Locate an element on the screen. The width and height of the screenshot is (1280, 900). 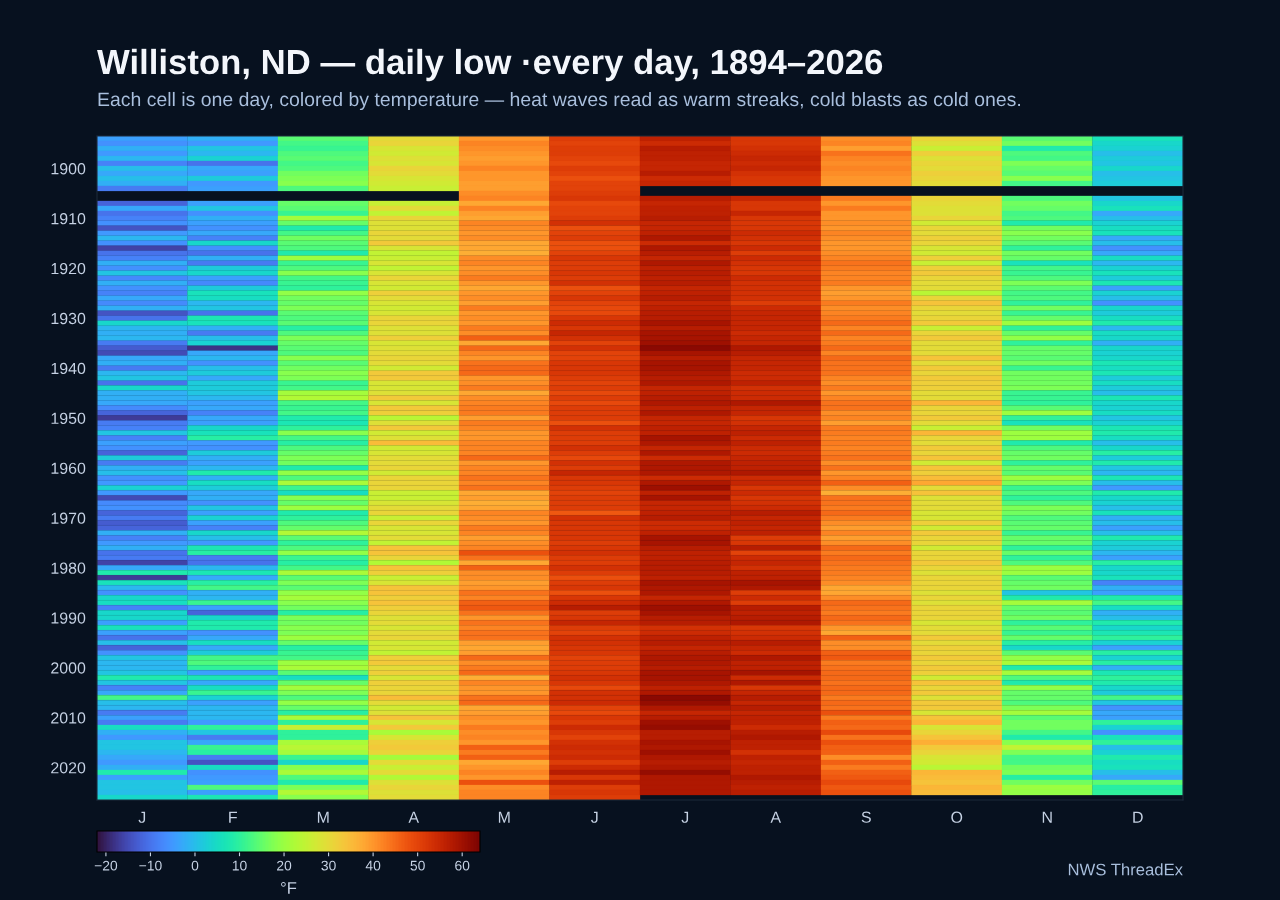
color-bar-label: −20 is located at coordinates (106, 865).